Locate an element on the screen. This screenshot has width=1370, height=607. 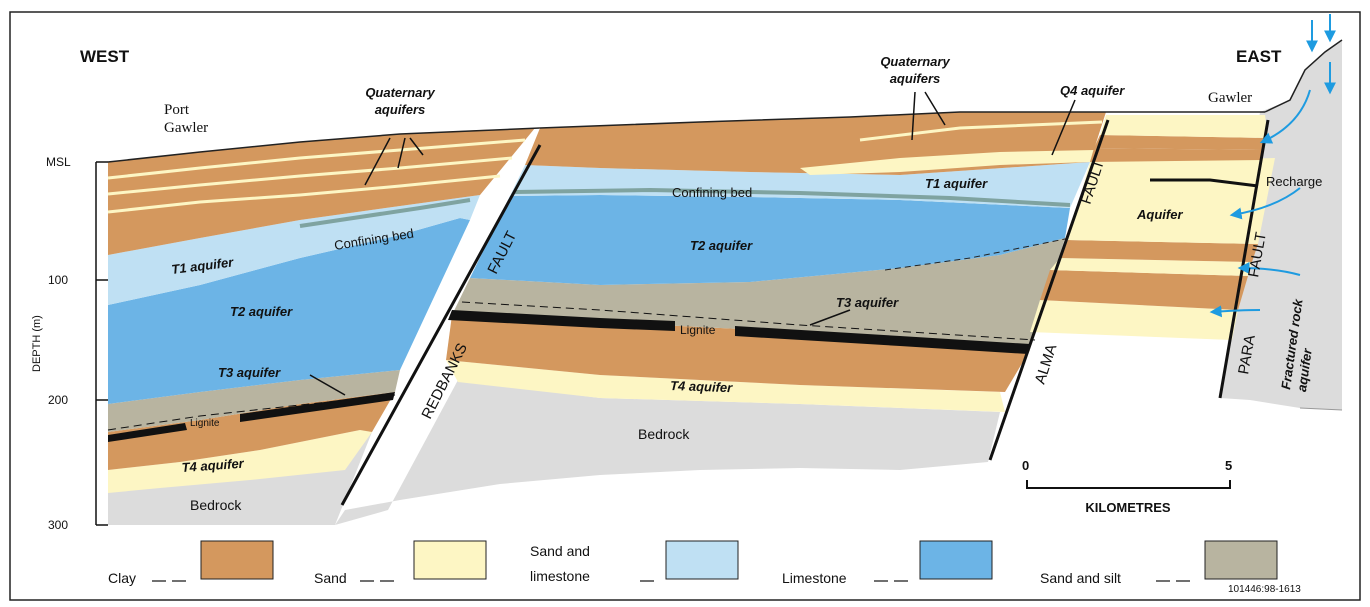
bedrock-west: Bedrock is located at coordinates (216, 505).